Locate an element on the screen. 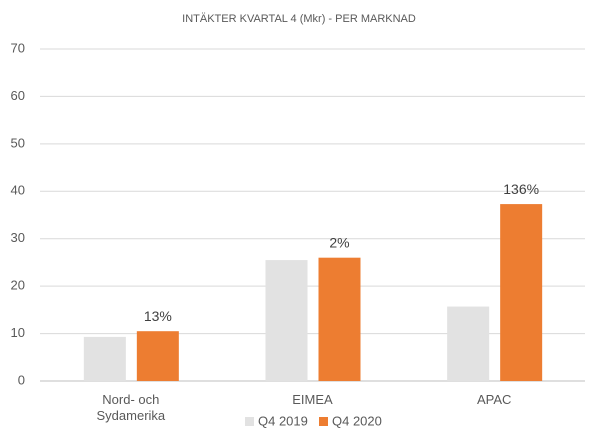 Image resolution: width=598 pixels, height=430 pixels. y-tick-label: 70 is located at coordinates (18, 47).